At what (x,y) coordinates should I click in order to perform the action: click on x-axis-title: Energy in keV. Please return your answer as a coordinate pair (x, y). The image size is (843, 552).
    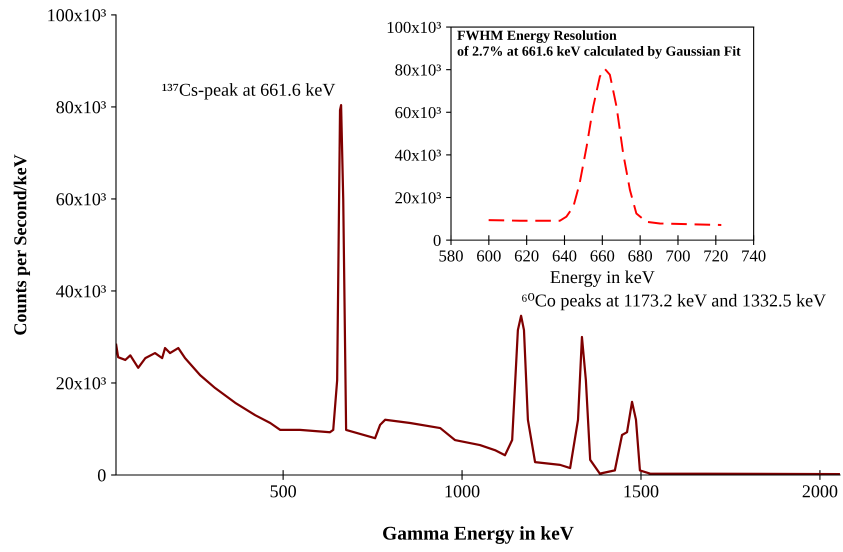
    Looking at the image, I should click on (602, 278).